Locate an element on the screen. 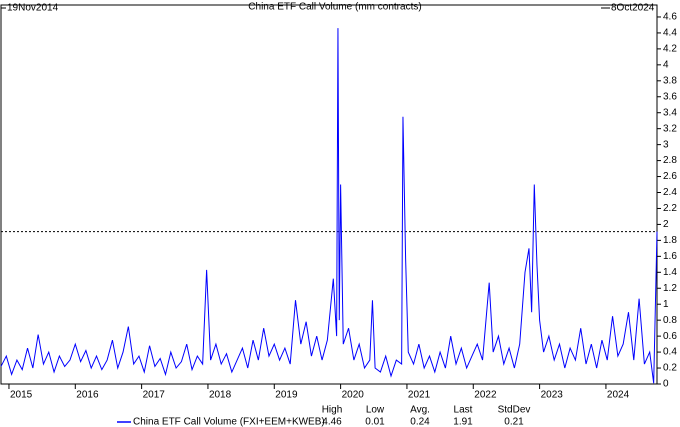  stat-value: 0.21 is located at coordinates (514, 422).